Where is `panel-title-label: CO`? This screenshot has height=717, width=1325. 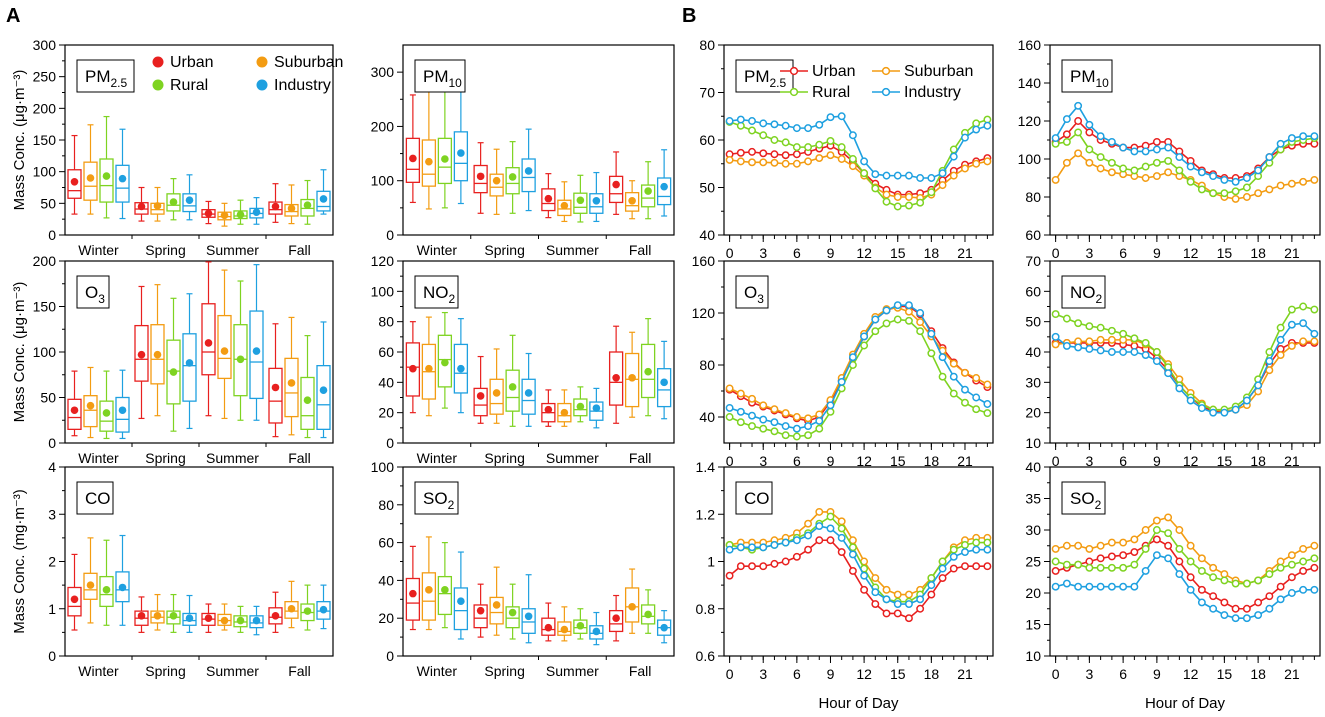 panel-title-label: CO is located at coordinates (95, 498).